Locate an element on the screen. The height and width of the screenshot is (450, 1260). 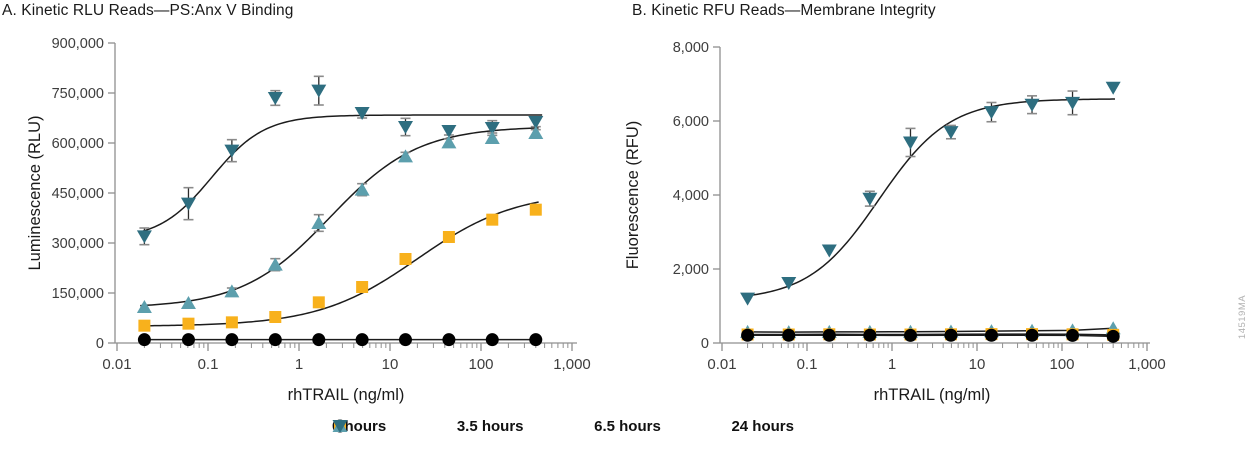
chart-b-y-axis-label: Fluorescence (RFU) is located at coordinates (633, 195).